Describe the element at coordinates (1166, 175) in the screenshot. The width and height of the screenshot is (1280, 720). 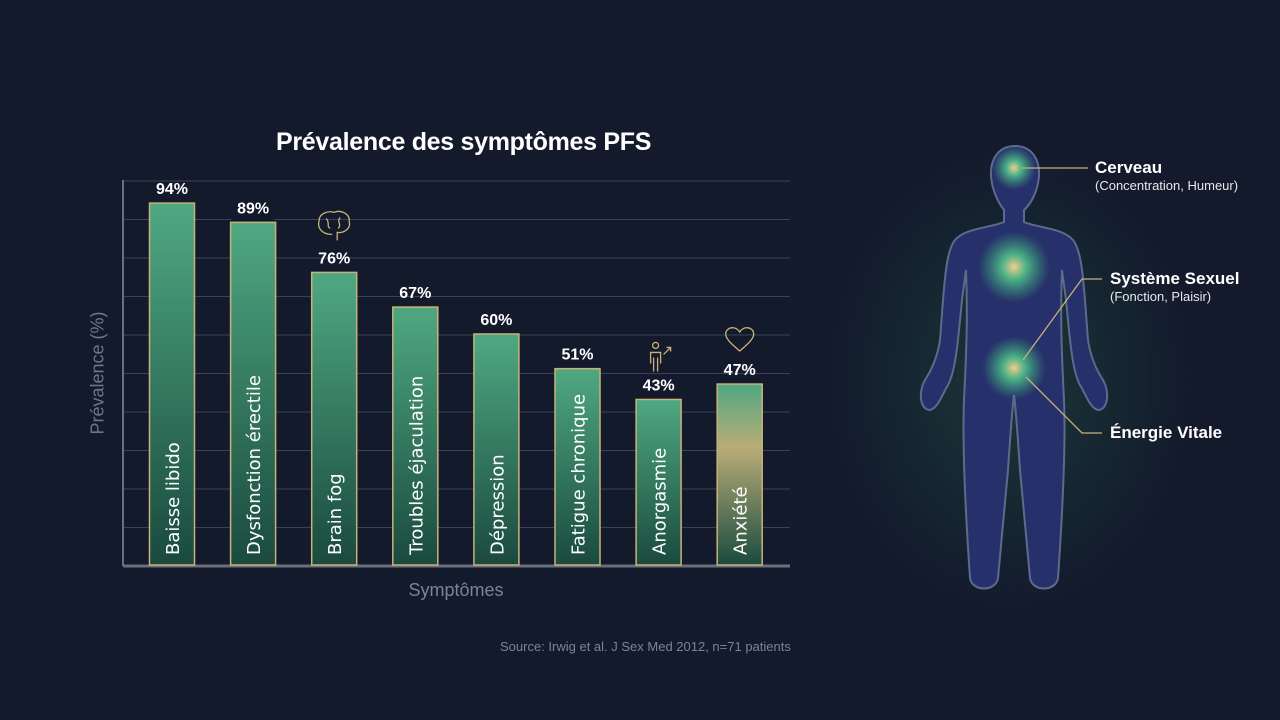
I see `label-cerveau: Cerveau (Concentration, Humeur)` at that location.